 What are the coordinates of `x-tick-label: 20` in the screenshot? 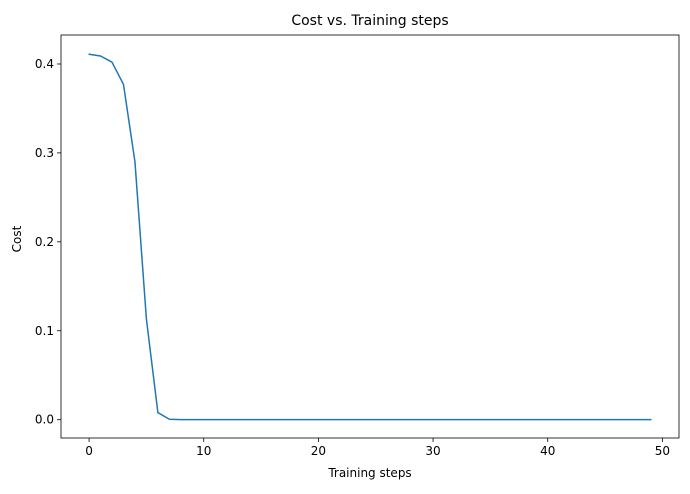 It's located at (318, 451).